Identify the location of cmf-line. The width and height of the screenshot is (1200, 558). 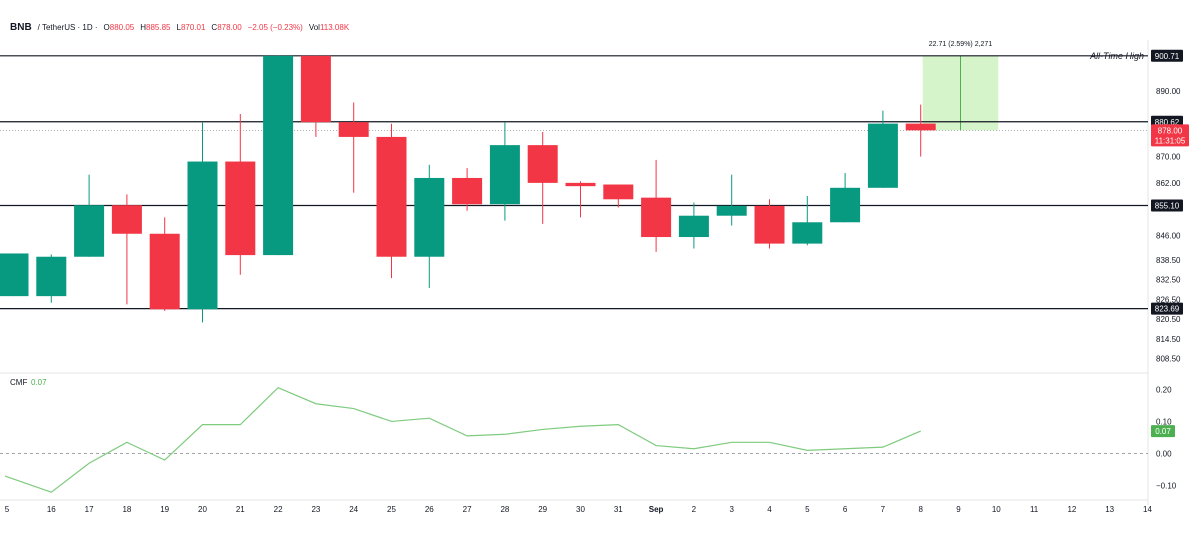
(462, 439).